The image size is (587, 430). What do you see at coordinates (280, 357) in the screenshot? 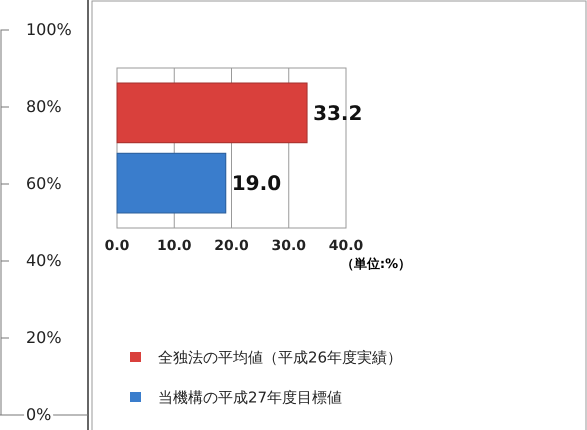
I see `legend-label: 全独法の平均値（平成26年度実績）` at bounding box center [280, 357].